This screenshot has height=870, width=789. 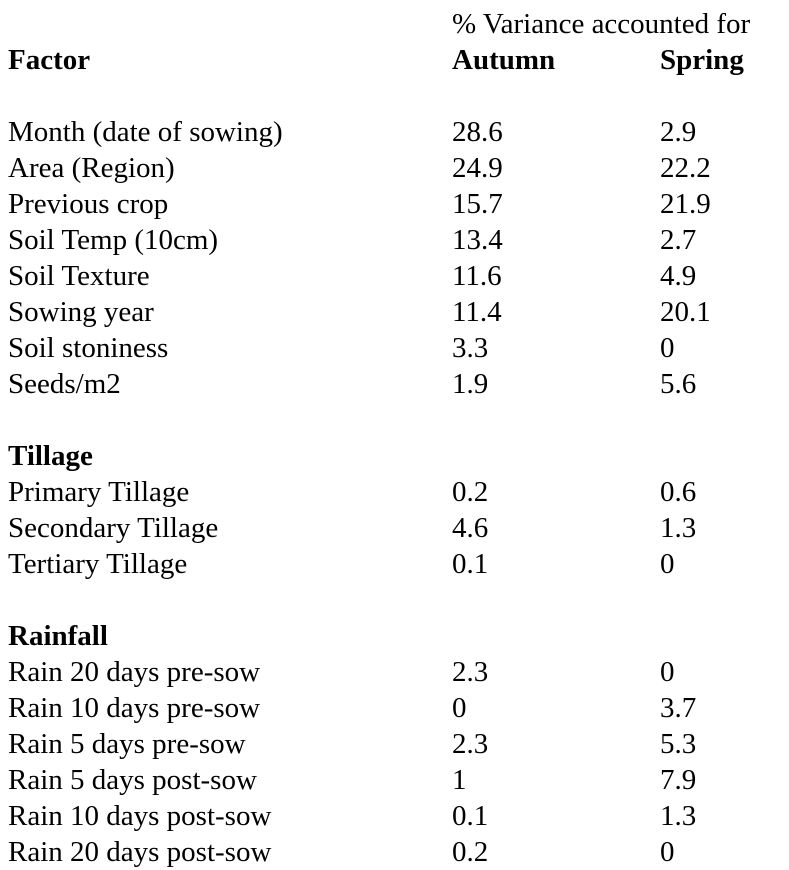 What do you see at coordinates (140, 816) in the screenshot?
I see `factor-label: Rain 10 days post-sow` at bounding box center [140, 816].